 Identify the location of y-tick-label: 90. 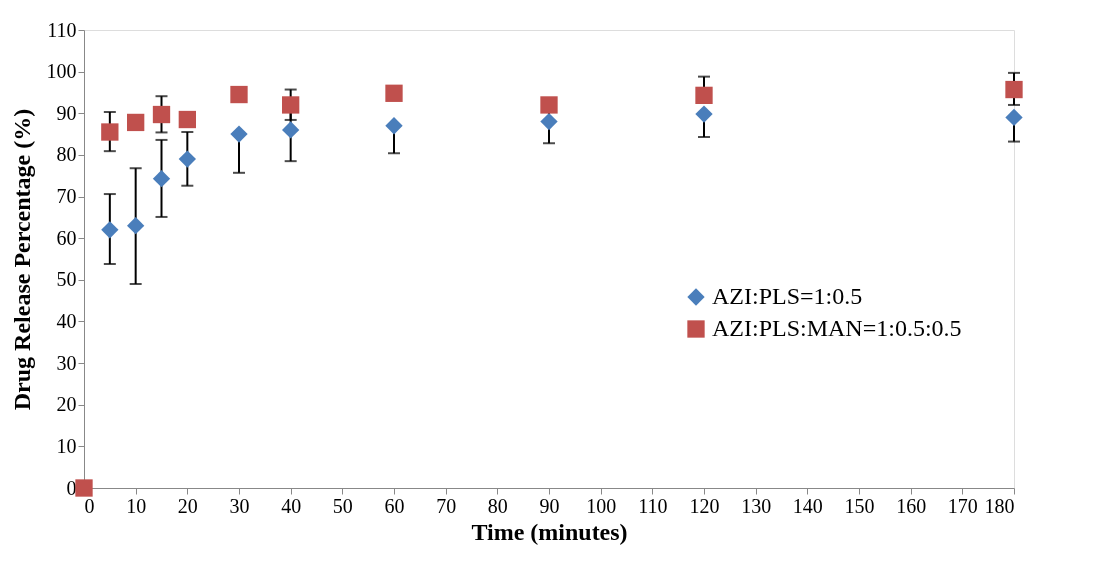
(66, 112).